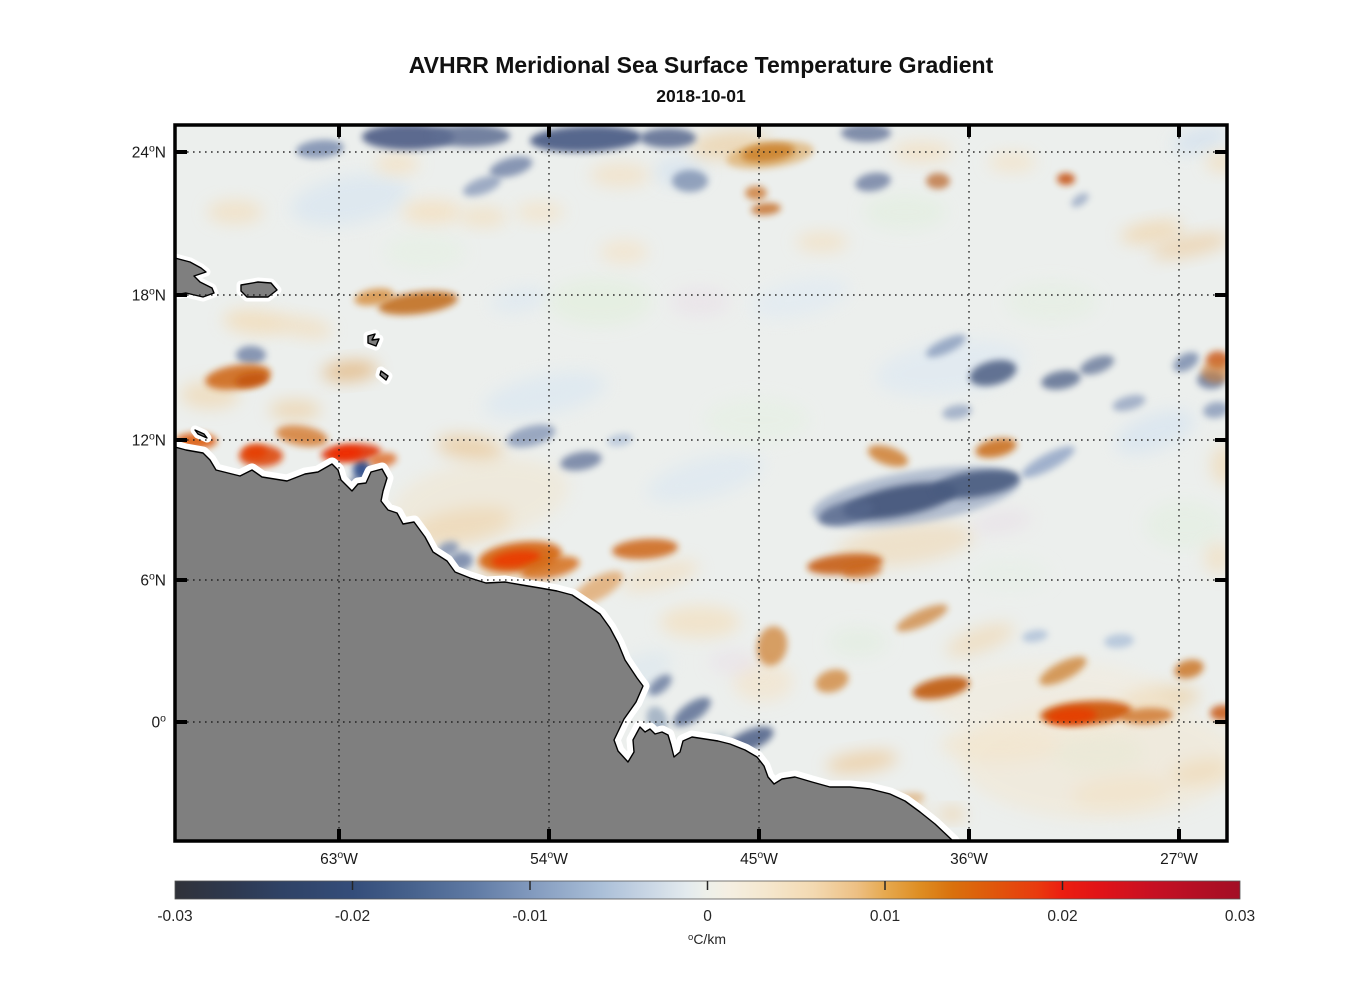 Image resolution: width=1356 pixels, height=1000 pixels. I want to click on y-tick-label: 24oN, so click(149, 152).